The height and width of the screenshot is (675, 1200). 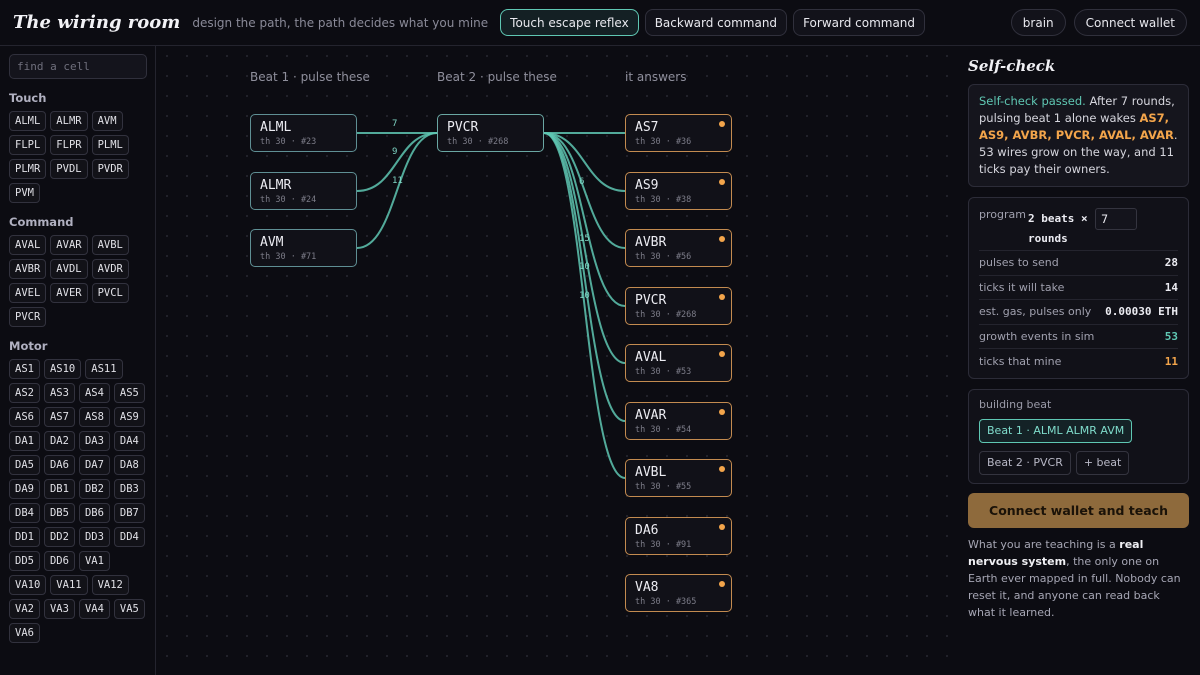 What do you see at coordinates (678, 133) in the screenshot?
I see `node-output-as7-0: AS7 th 30 · #36` at bounding box center [678, 133].